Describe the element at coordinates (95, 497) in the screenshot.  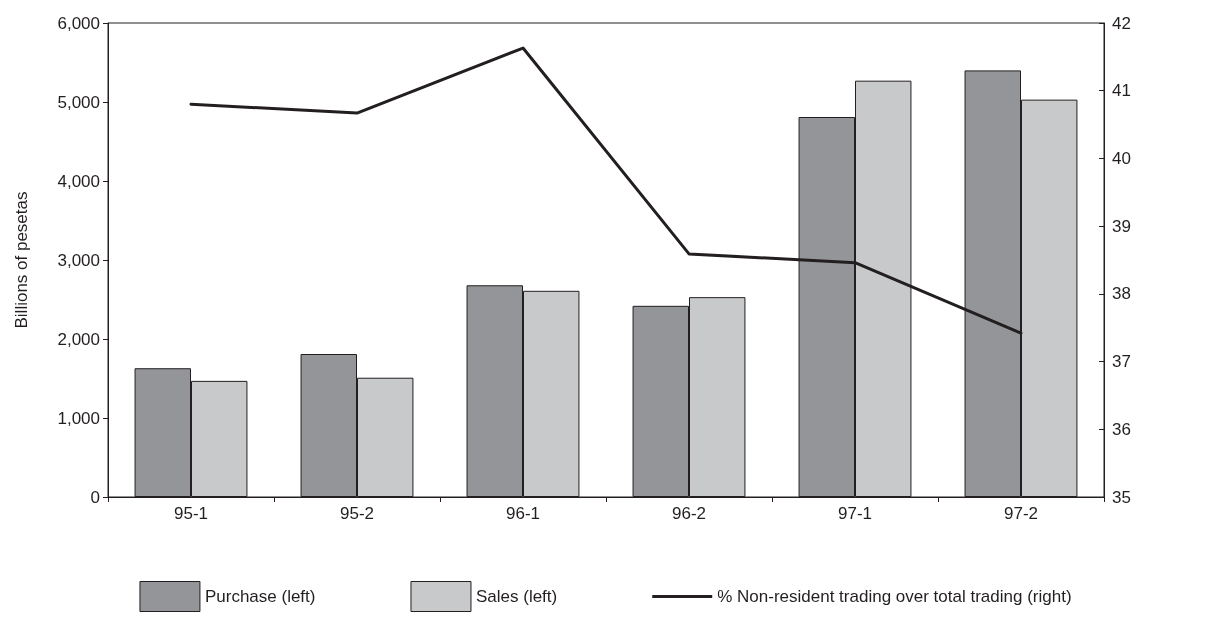
I see `y-tick-label: 0` at that location.